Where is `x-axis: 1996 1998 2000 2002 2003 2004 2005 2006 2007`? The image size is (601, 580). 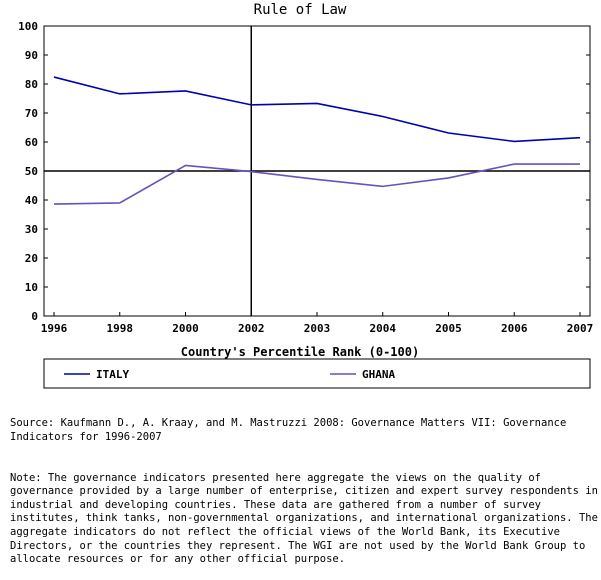 x-axis: 1996 1998 2000 2002 2003 2004 2005 2006 2007 is located at coordinates (317, 323).